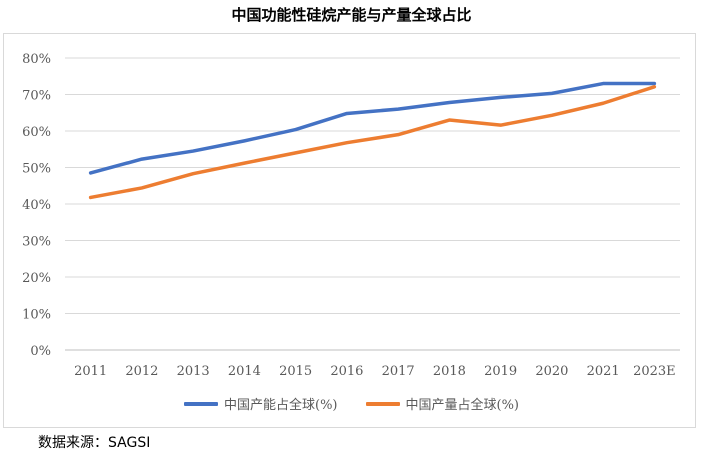 The image size is (703, 458). Describe the element at coordinates (500, 371) in the screenshot. I see `x-tick-label: 2019` at that location.